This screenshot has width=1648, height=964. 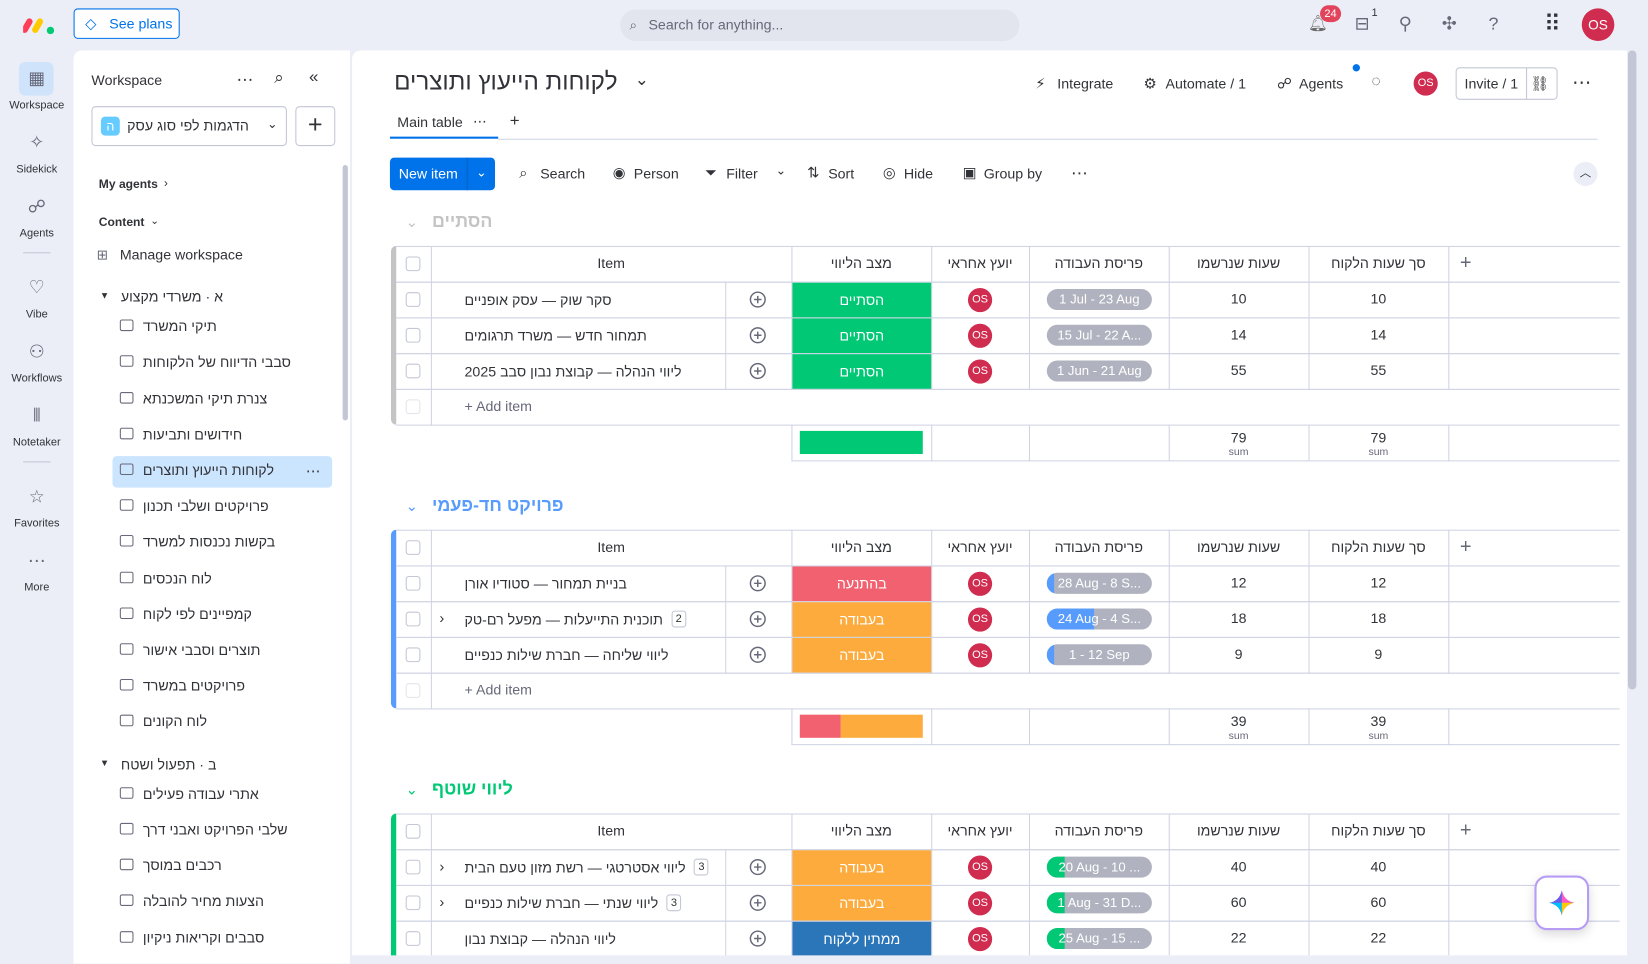 I want to click on total-cell: 40, so click(x=1378, y=866).